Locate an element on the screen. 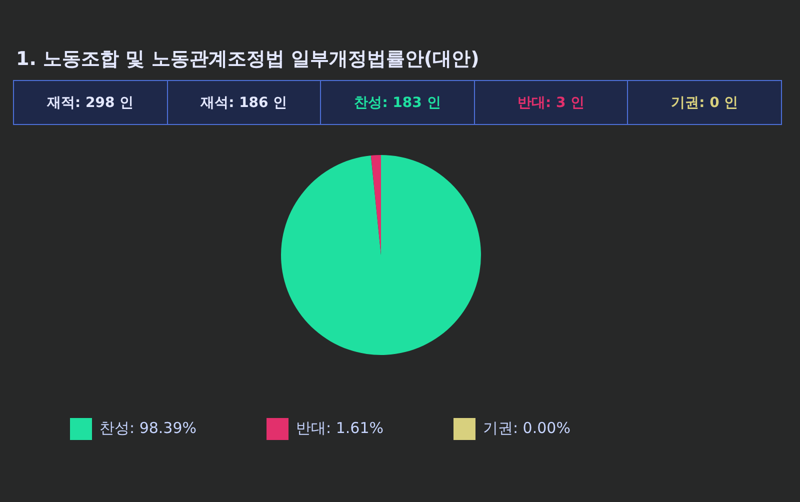 The height and width of the screenshot is (502, 800). legend-label: 기권: 0.00% is located at coordinates (526, 427).